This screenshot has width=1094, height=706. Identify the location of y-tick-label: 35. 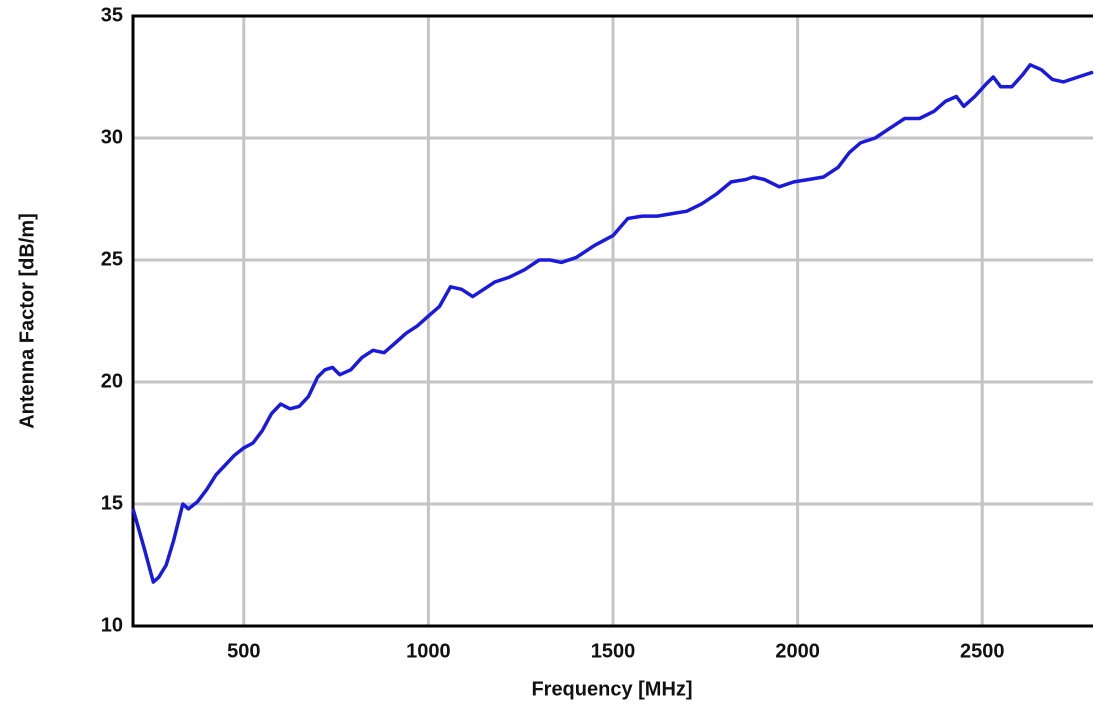
(112, 15).